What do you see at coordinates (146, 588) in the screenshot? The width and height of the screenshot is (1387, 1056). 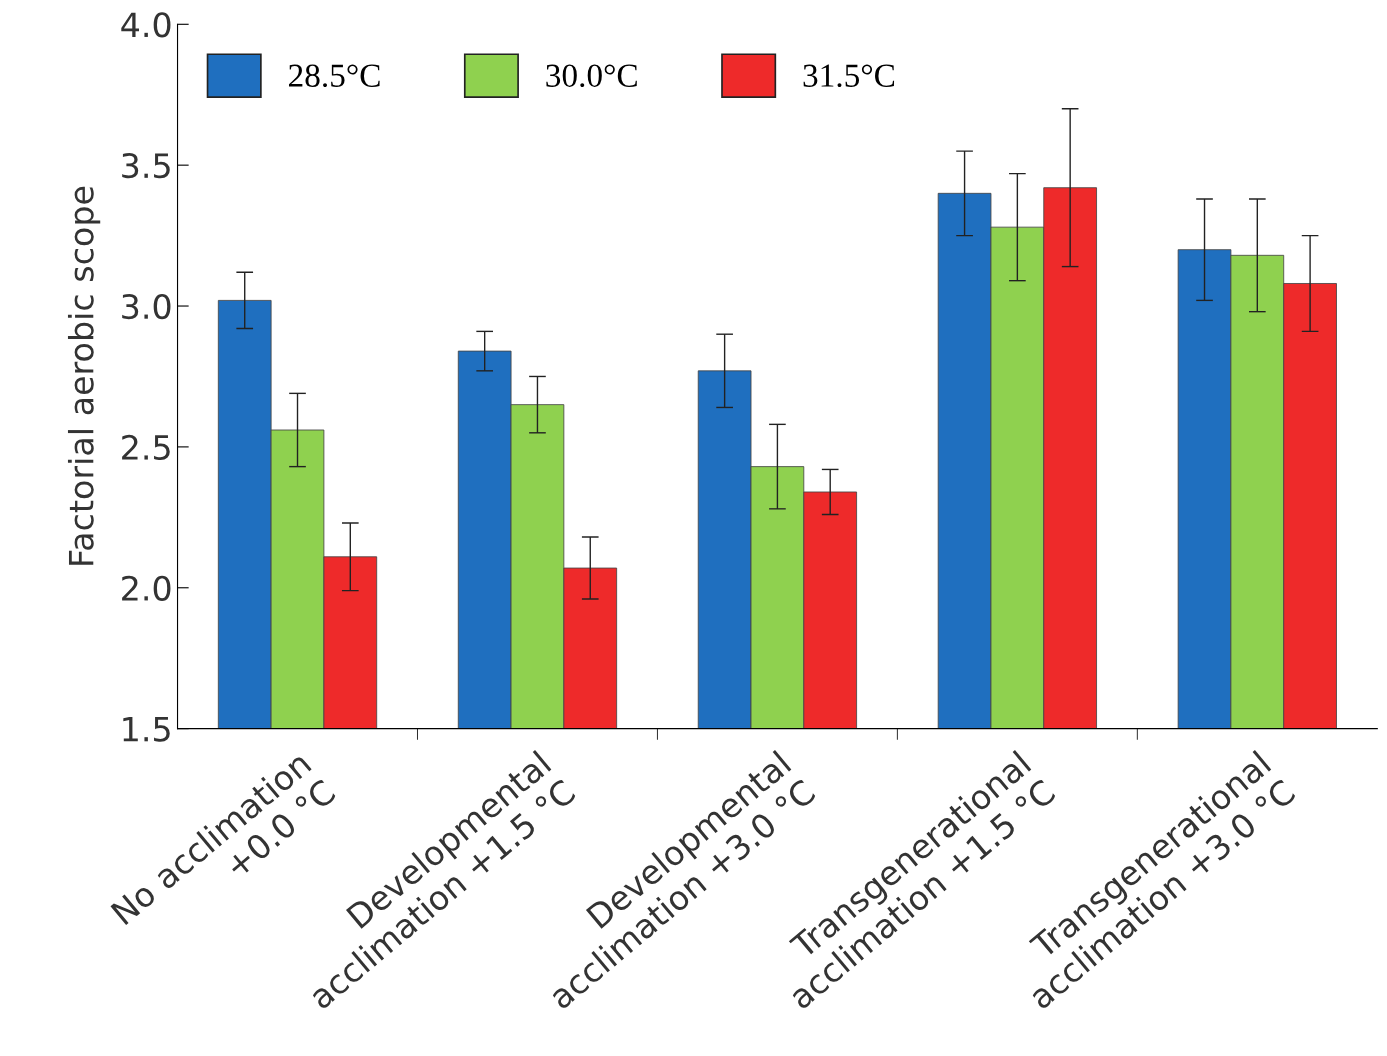 I see `y-tick-label: 2.0` at bounding box center [146, 588].